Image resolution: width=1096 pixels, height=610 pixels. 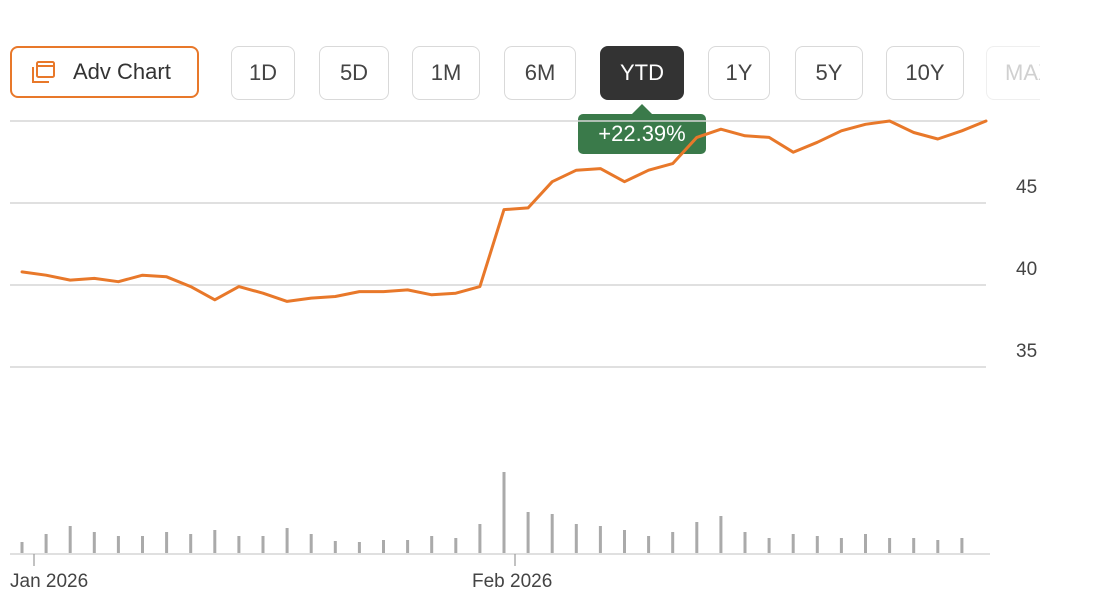 What do you see at coordinates (829, 73) in the screenshot?
I see `range-5y-button: 5Y` at bounding box center [829, 73].